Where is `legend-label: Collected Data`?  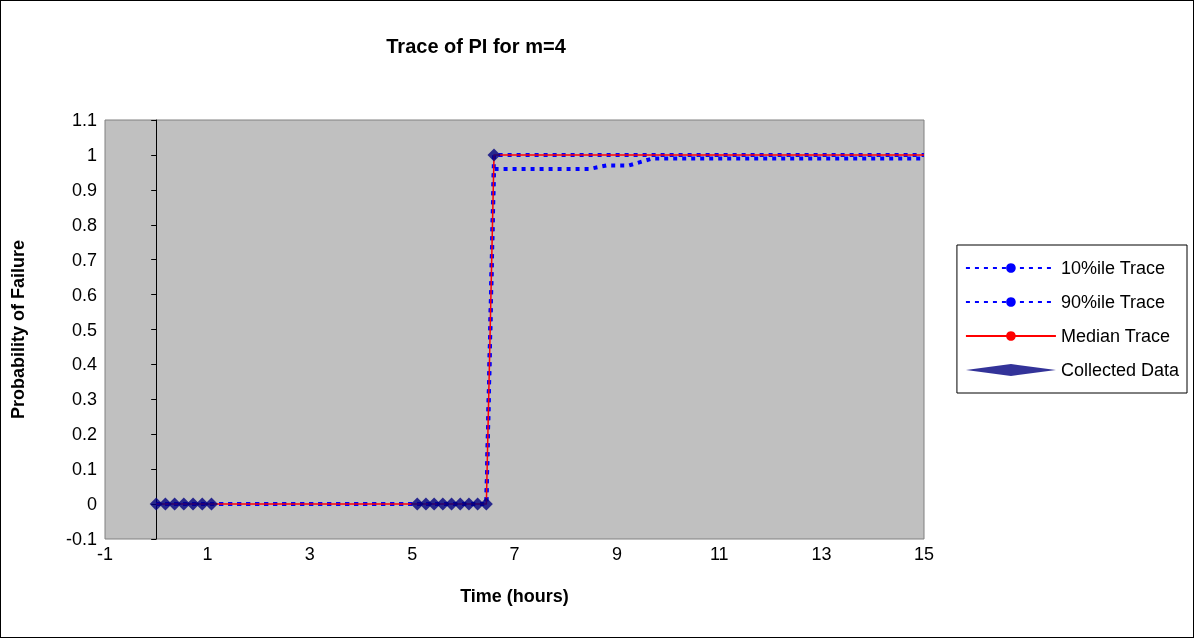 legend-label: Collected Data is located at coordinates (1120, 370).